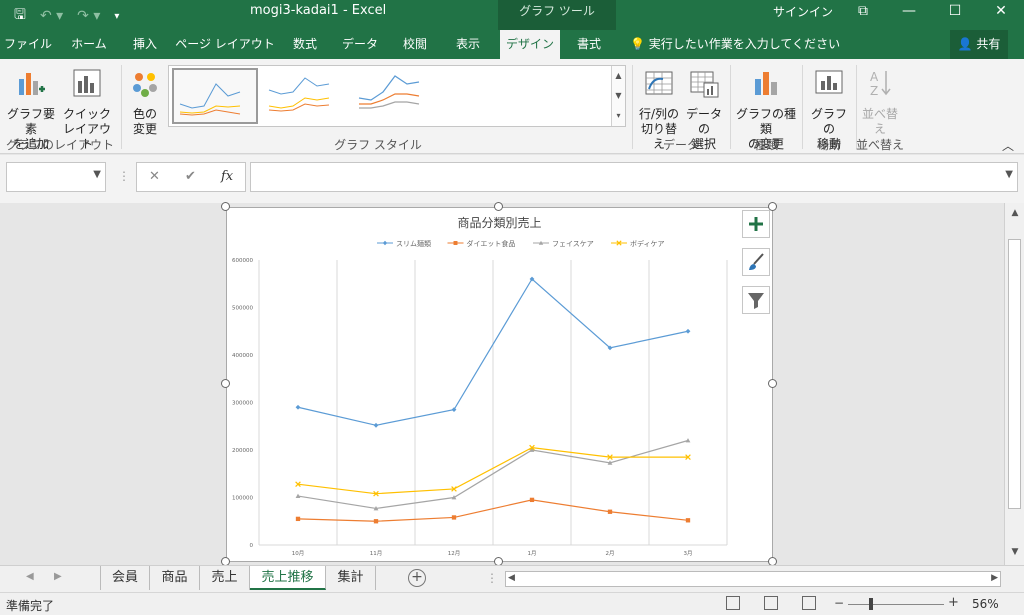 This screenshot has width=1024, height=615. Describe the element at coordinates (863, 11) in the screenshot. I see `ribbon-display-options-icon: ⧉` at that location.